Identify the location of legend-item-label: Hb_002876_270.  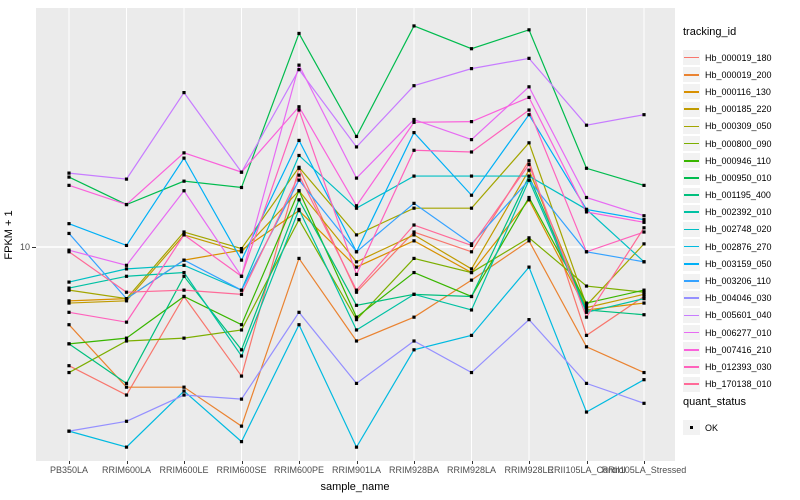
(738, 246).